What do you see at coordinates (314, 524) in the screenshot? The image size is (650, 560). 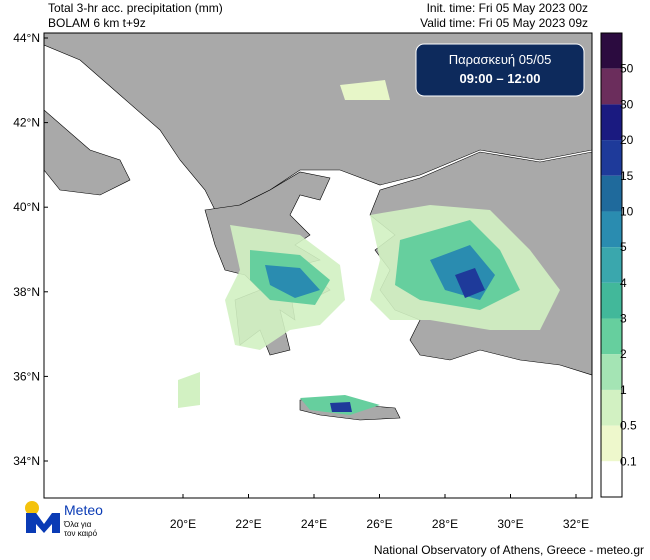 I see `lon-label: 24°E` at bounding box center [314, 524].